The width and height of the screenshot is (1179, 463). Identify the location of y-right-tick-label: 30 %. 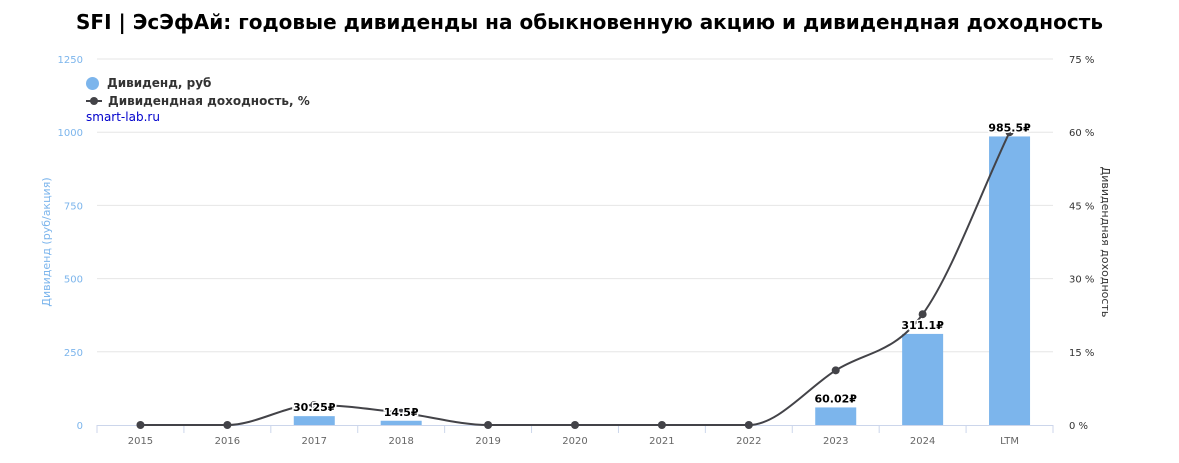
(1081, 280).